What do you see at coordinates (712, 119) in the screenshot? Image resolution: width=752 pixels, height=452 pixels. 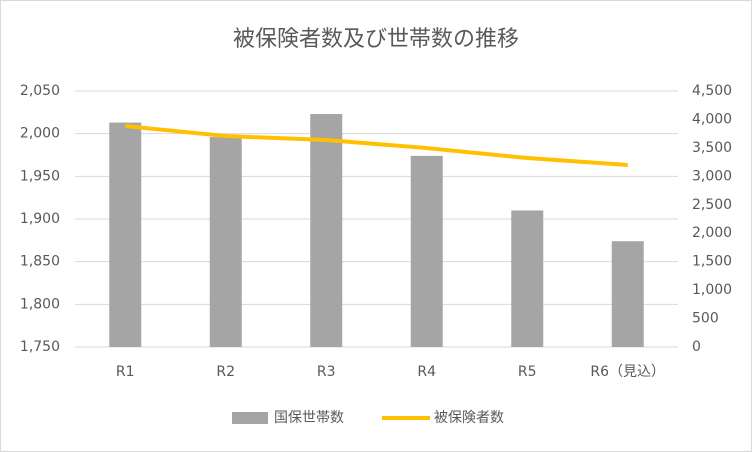 I see `y2-tick-label: 4,000` at bounding box center [712, 119].